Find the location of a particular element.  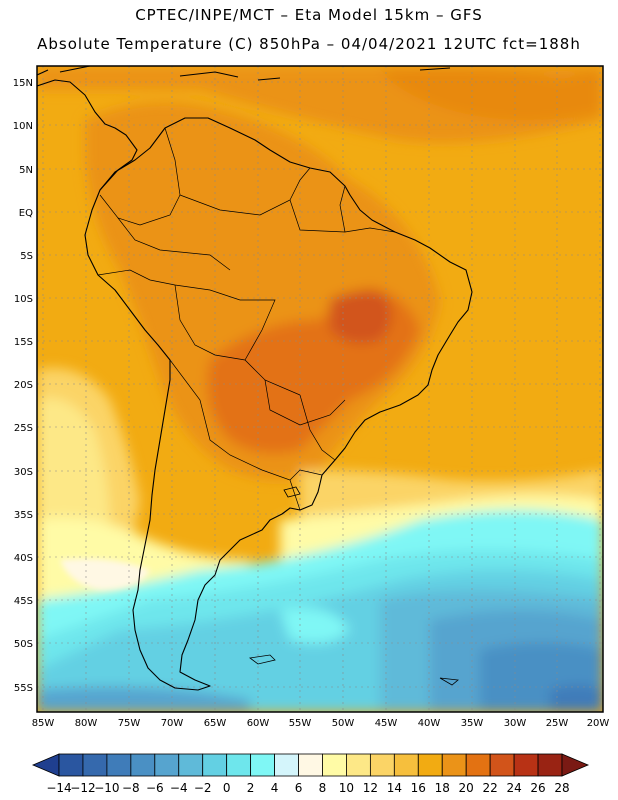

lon-label: 45W is located at coordinates (386, 723).